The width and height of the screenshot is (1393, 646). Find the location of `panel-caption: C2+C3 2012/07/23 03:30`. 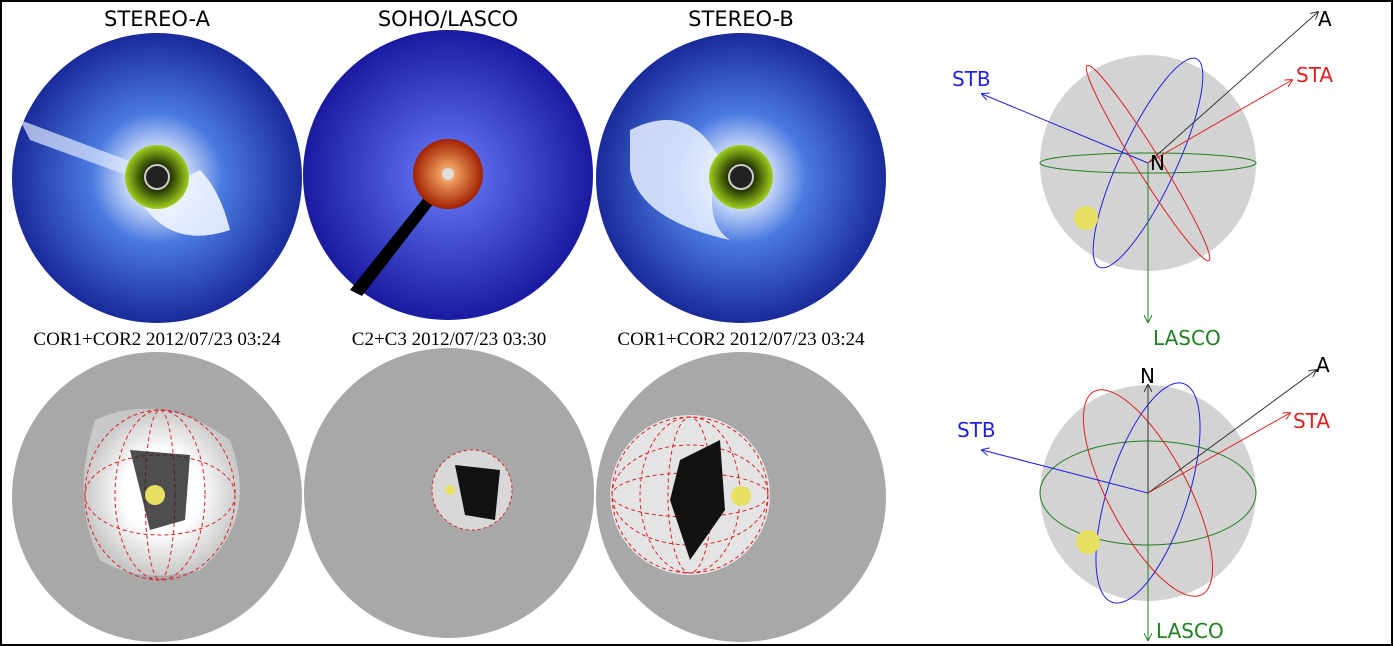

panel-caption: C2+C3 2012/07/23 03:30 is located at coordinates (449, 339).